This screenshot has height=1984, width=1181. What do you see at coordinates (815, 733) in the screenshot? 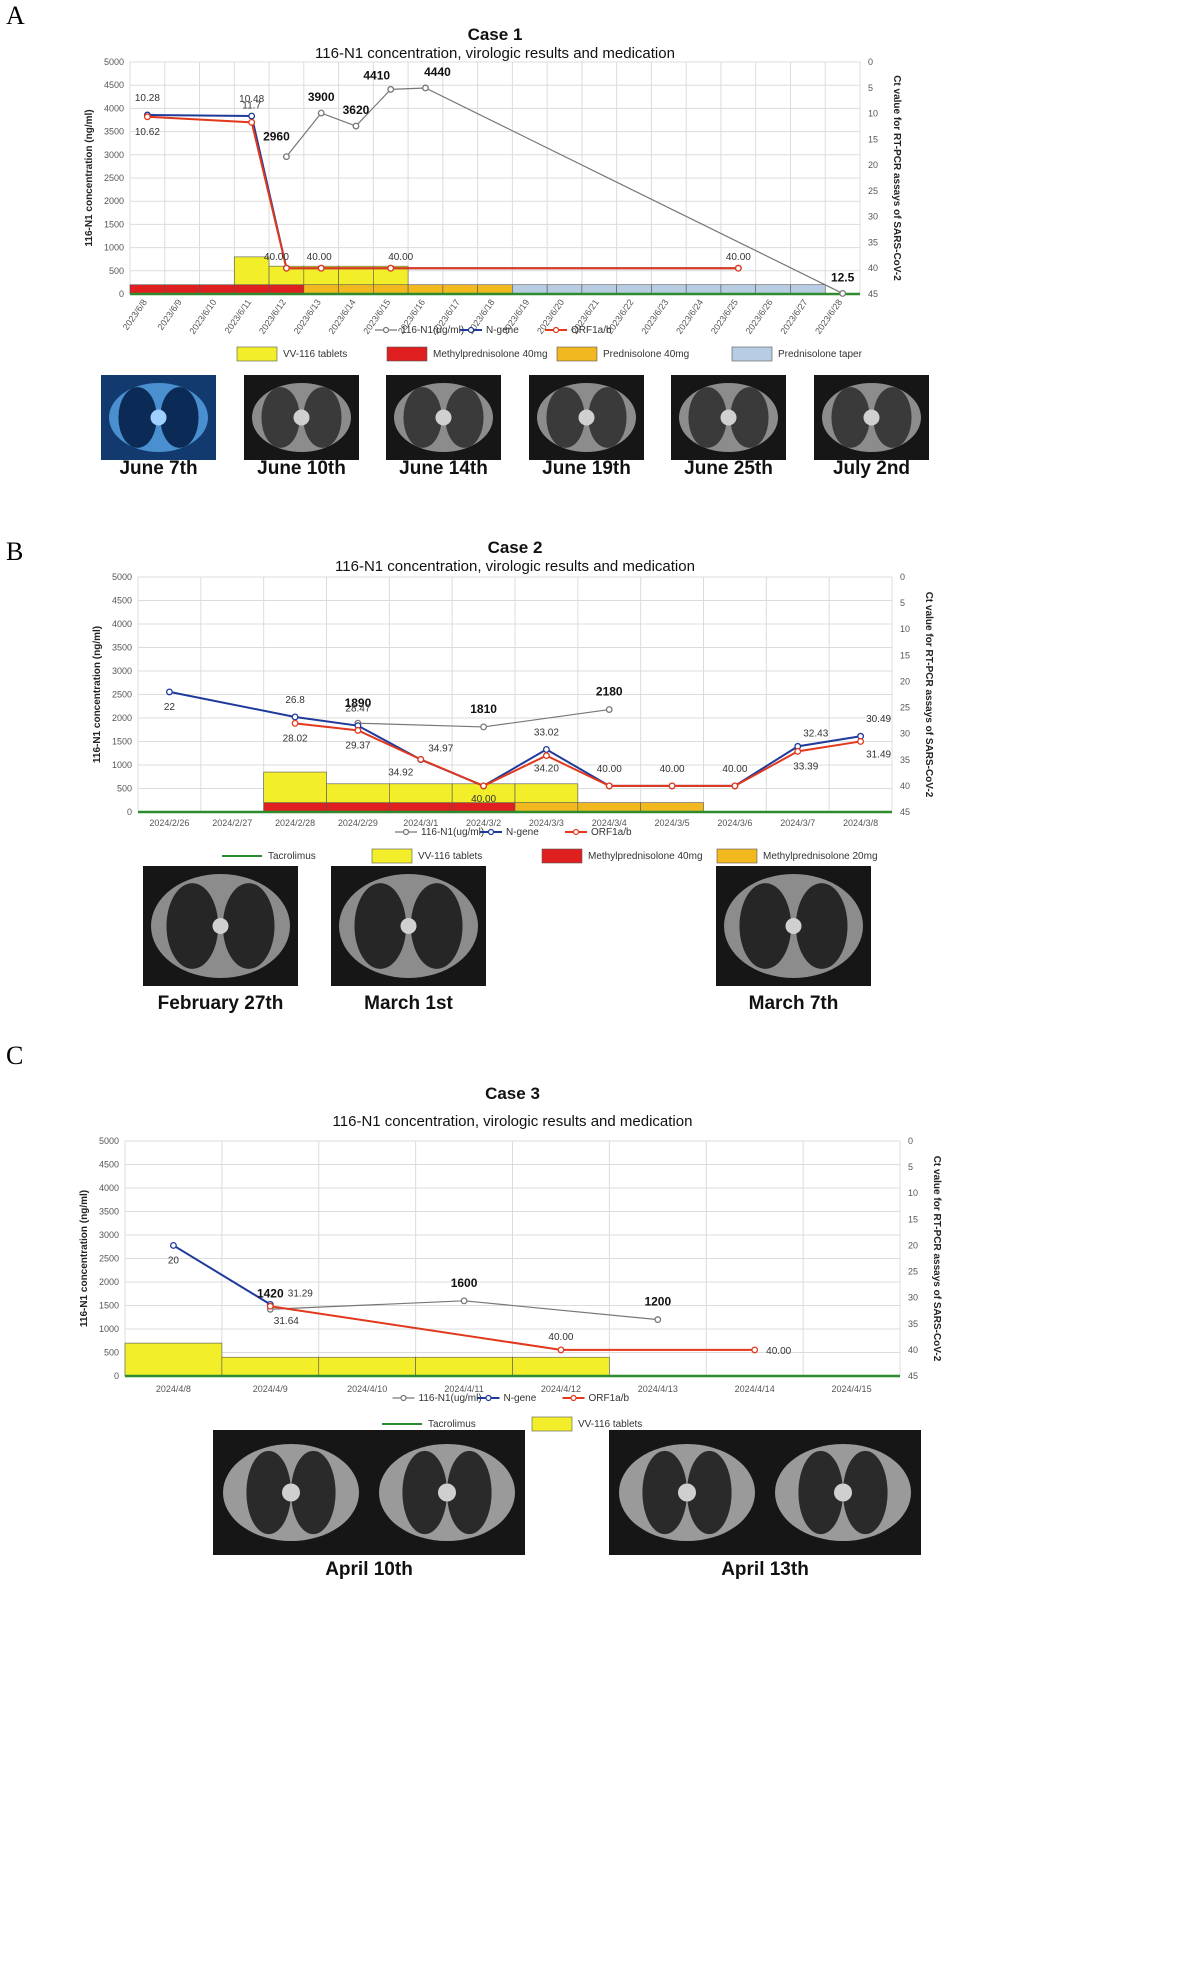
I see `ct-data-label: 32.43` at bounding box center [815, 733].